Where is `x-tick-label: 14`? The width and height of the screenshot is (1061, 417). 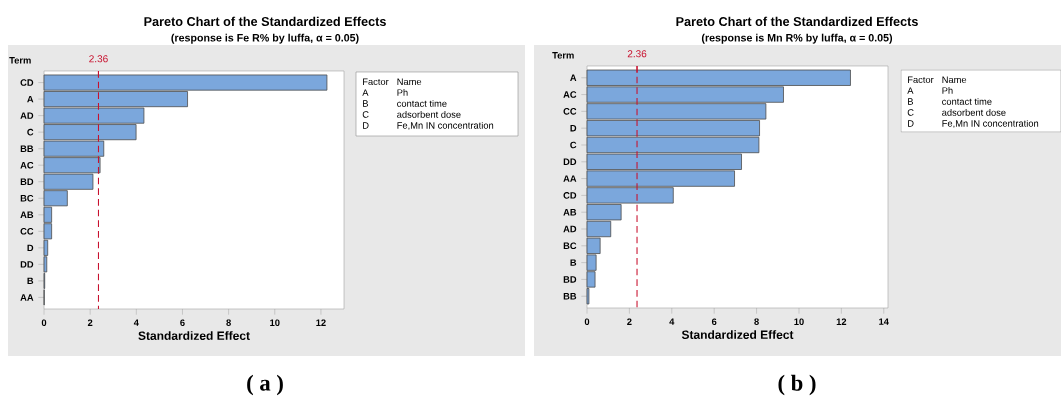
x-tick-label: 14 is located at coordinates (884, 321).